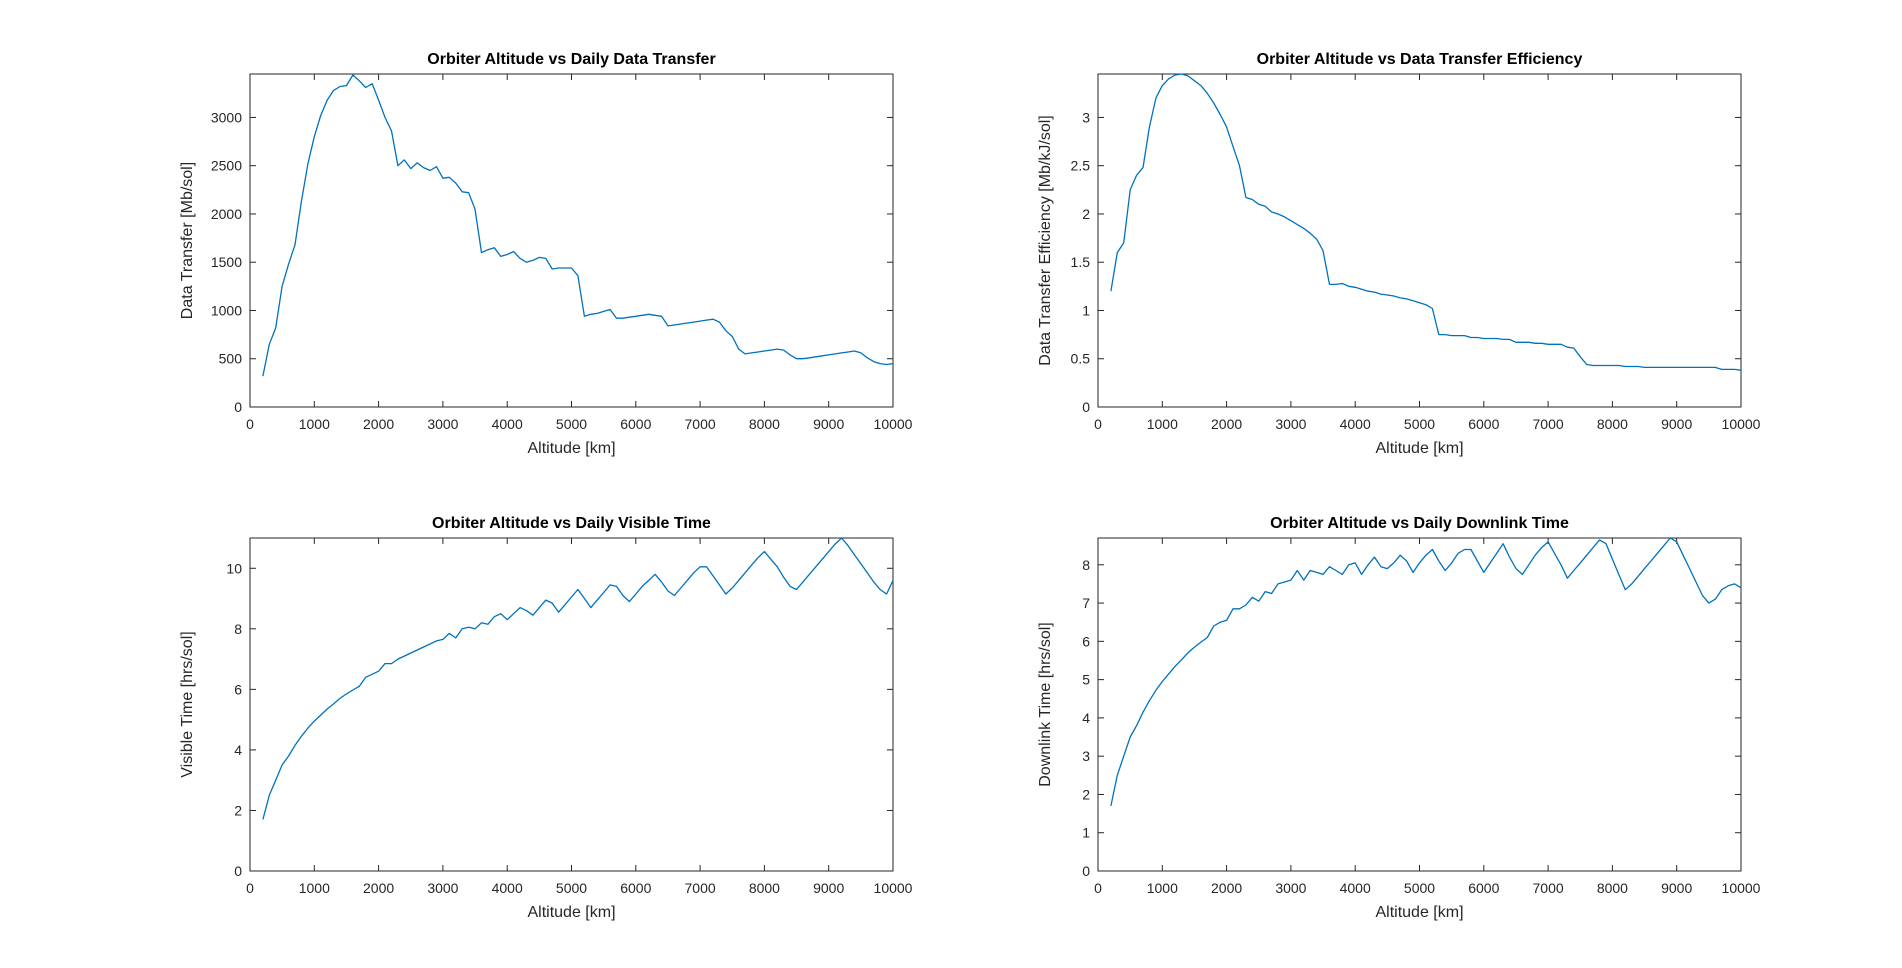 The height and width of the screenshot is (968, 1902). What do you see at coordinates (187, 704) in the screenshot?
I see `y-axis-label: Visible Time [hrs/sol]` at bounding box center [187, 704].